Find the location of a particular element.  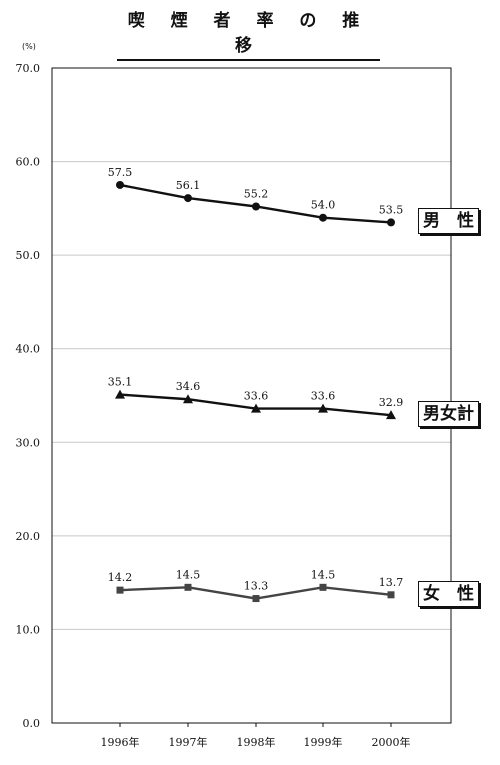

y-tick-label: 0.0 is located at coordinates (32, 723).